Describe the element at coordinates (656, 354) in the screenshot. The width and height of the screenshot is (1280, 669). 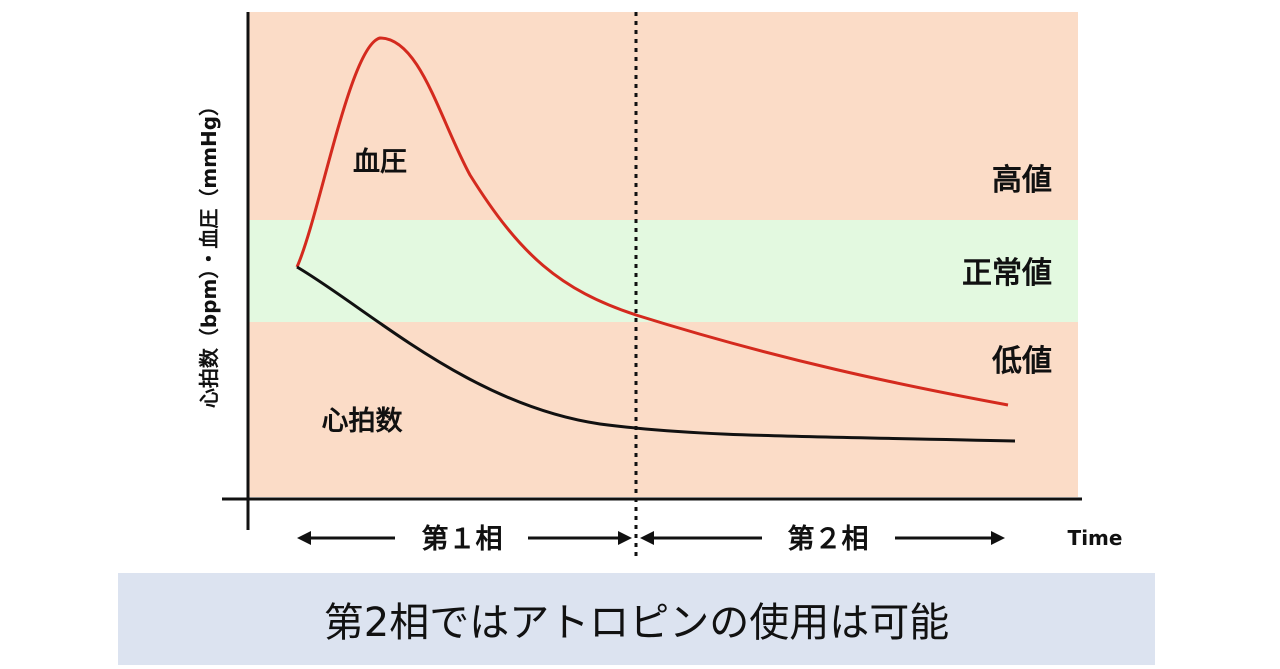
I see `series-hr-line` at that location.